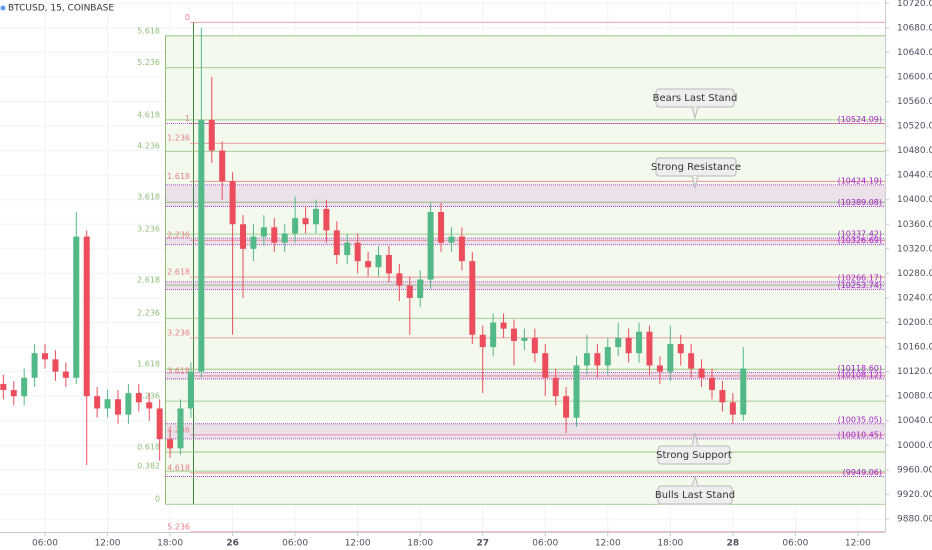  What do you see at coordinates (914, 348) in the screenshot?
I see `y-tick-label: 10160.00` at bounding box center [914, 348].